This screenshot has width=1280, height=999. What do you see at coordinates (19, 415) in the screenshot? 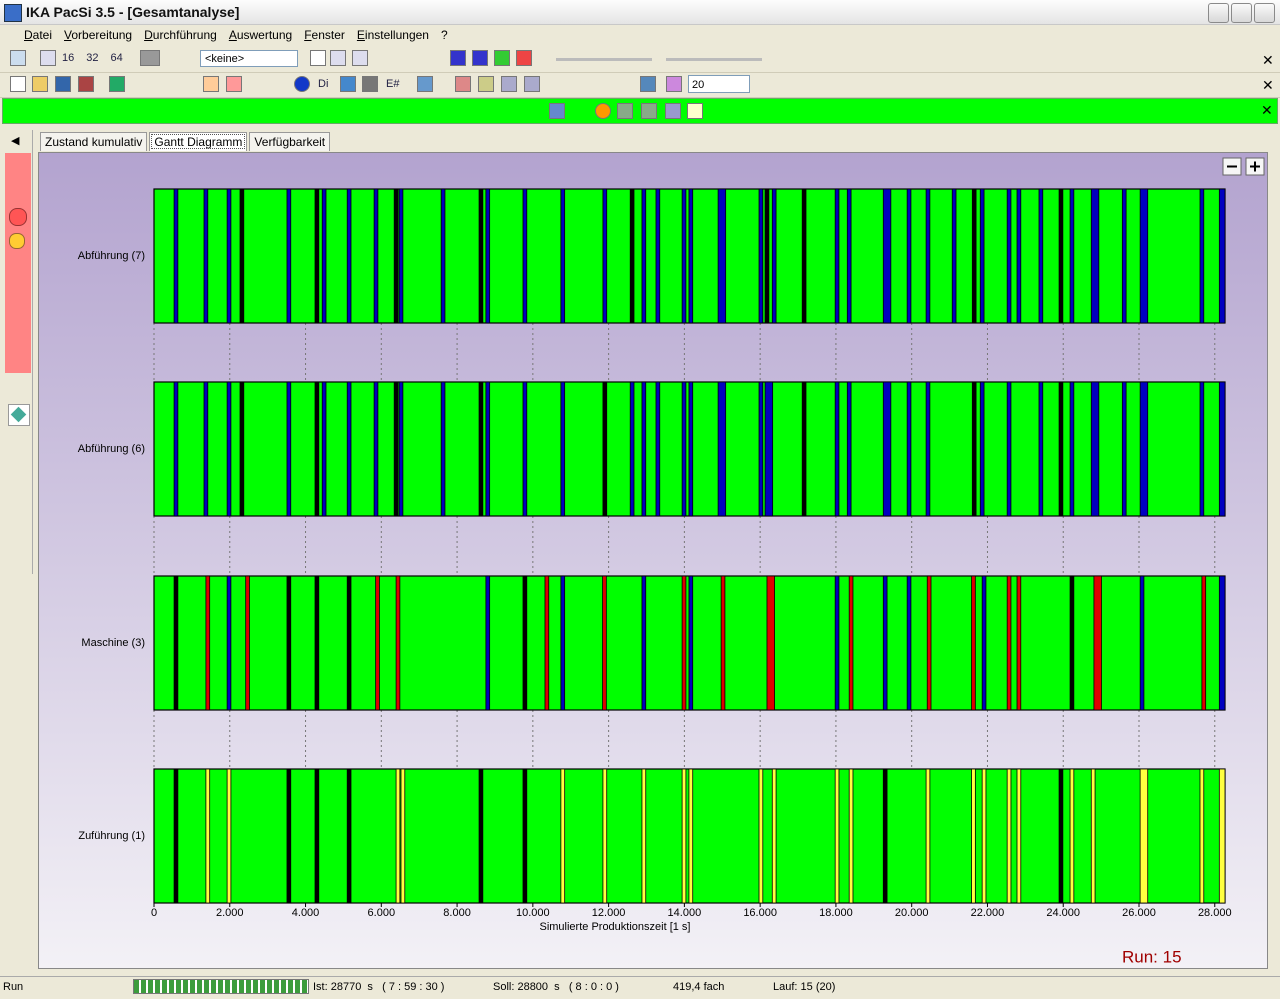
I see `nav-button` at bounding box center [19, 415].